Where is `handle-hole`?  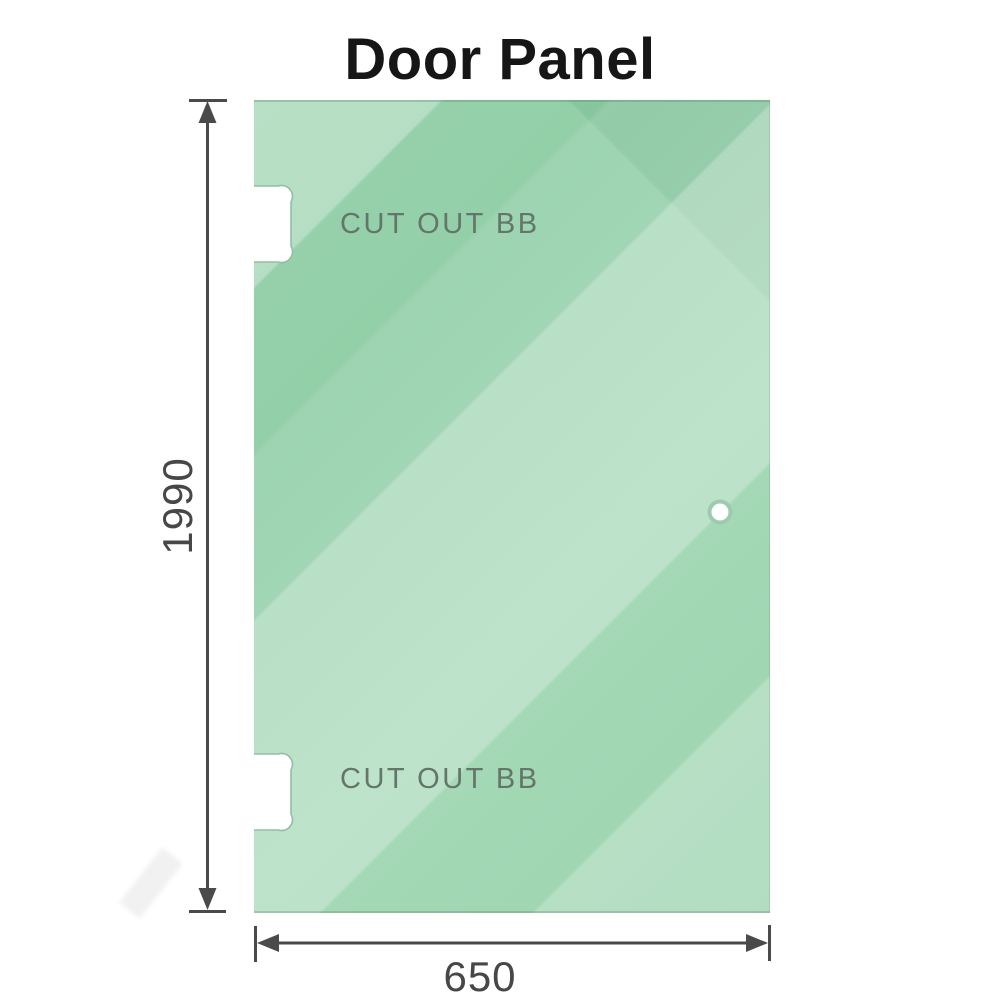 handle-hole is located at coordinates (720, 512).